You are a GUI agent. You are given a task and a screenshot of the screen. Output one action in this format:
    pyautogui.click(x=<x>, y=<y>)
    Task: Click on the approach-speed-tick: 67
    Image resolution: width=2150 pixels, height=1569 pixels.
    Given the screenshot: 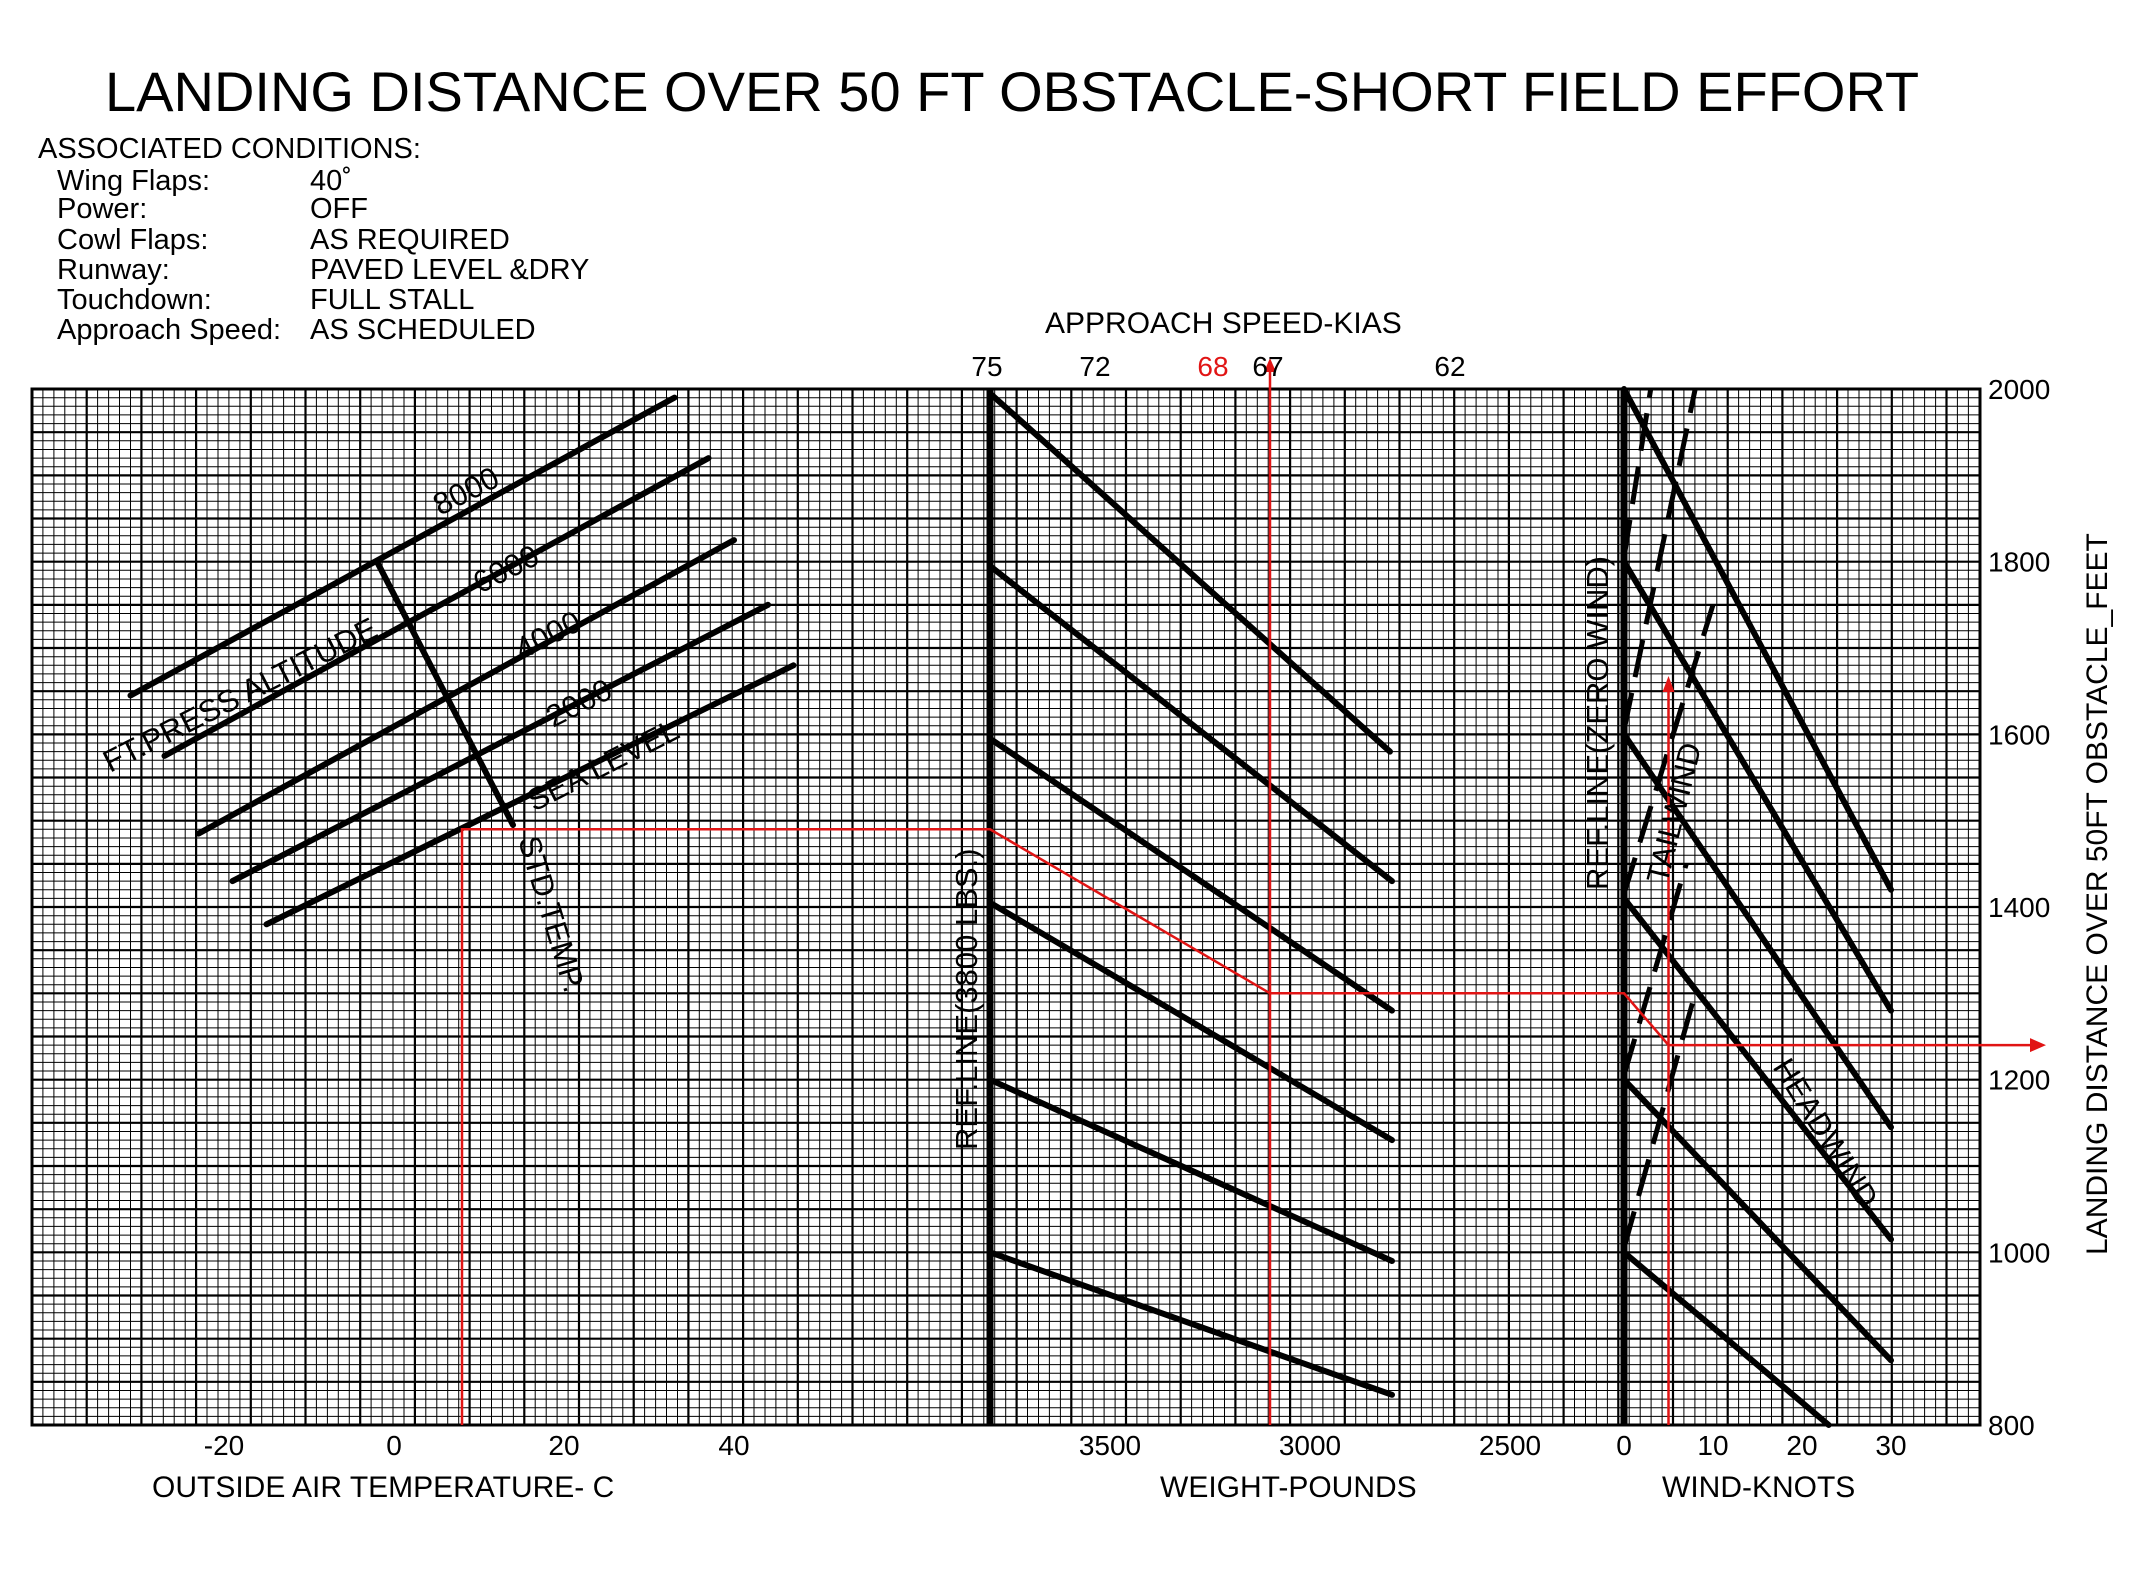 What is the action you would take?
    pyautogui.click(x=1267, y=366)
    